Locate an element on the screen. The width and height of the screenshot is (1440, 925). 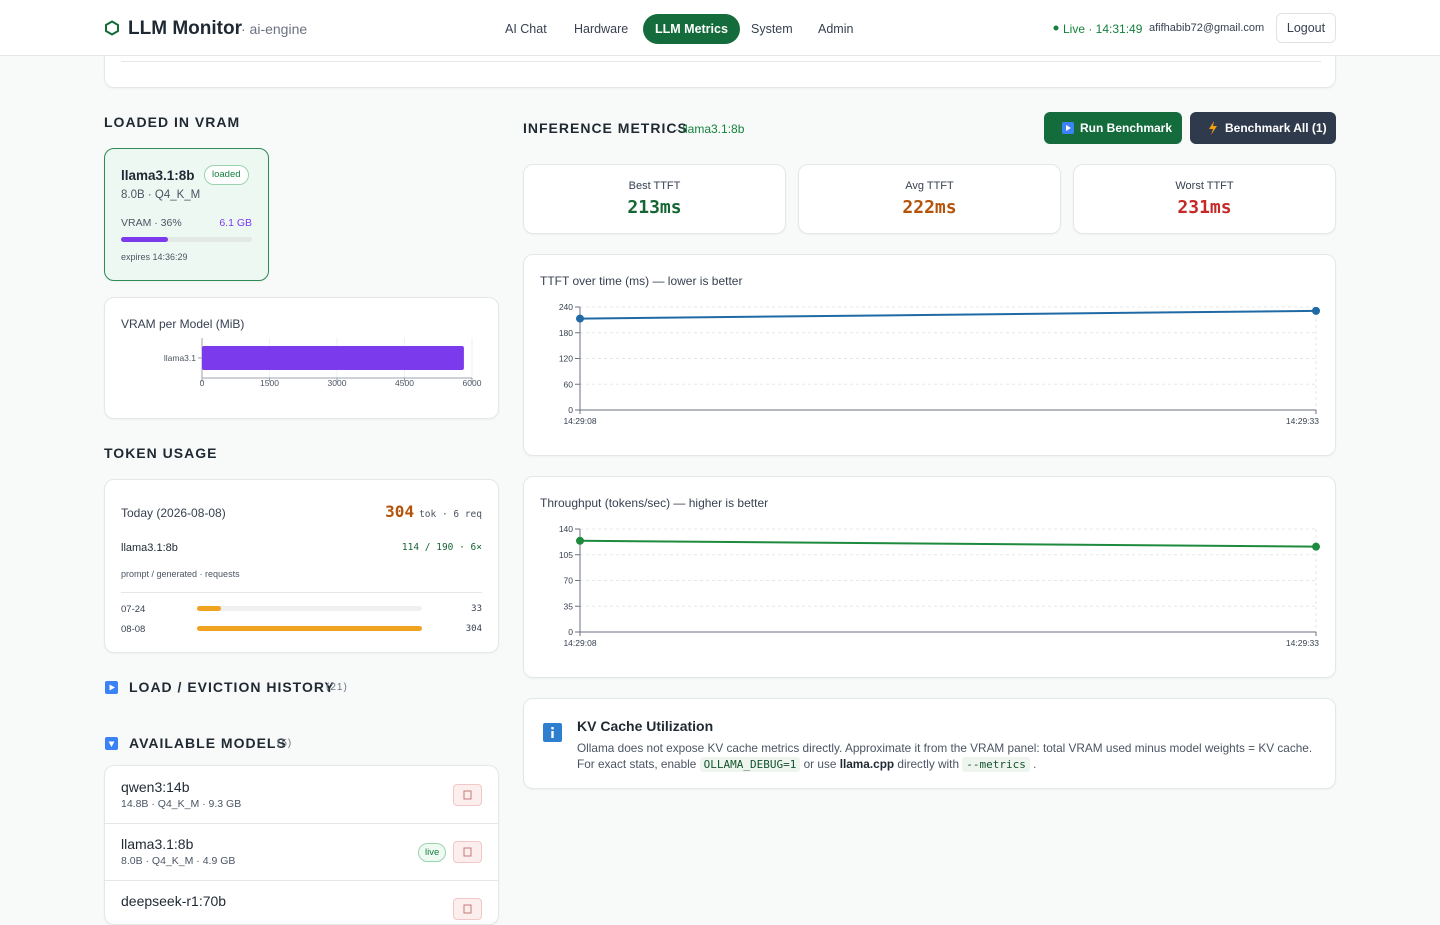
vram-label: VRAM · 36% is located at coordinates (151, 223).